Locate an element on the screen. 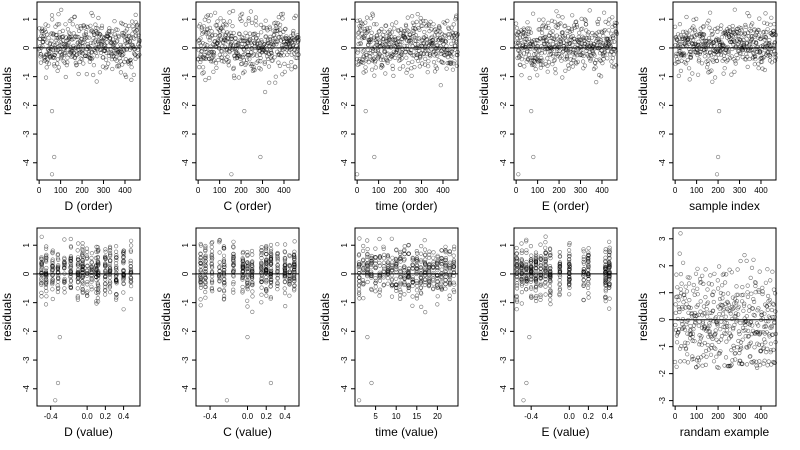  x-tick-label: 0 is located at coordinates (675, 190).